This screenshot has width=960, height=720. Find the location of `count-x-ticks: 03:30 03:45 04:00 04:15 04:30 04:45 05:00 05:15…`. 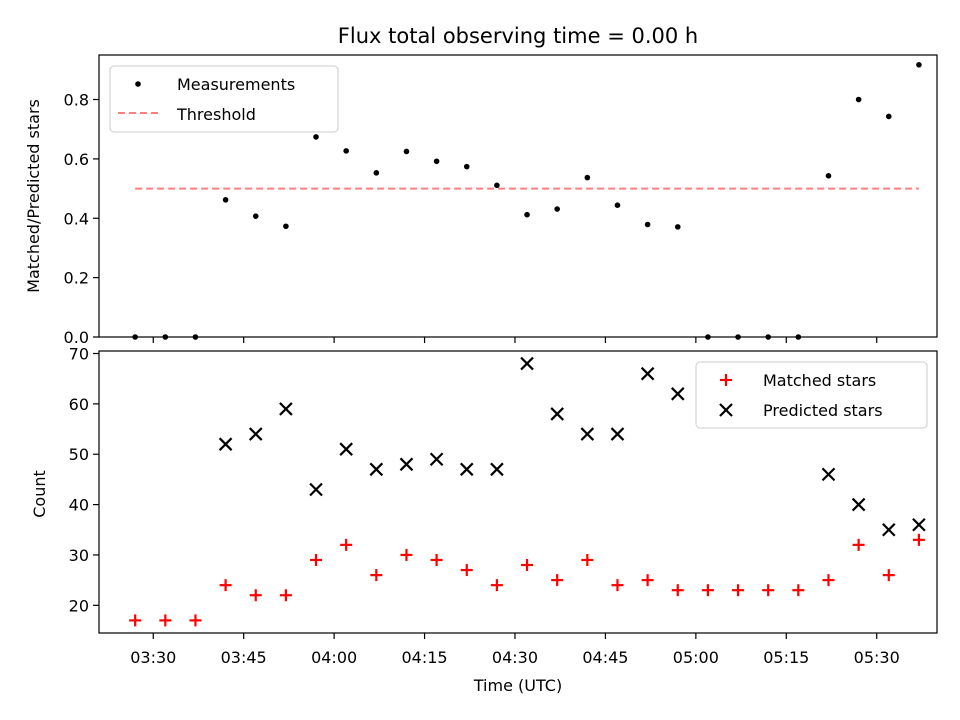

count-x-ticks: 03:30 03:45 04:00 04:15 04:30 04:45 05:00 05:15… is located at coordinates (515, 650).